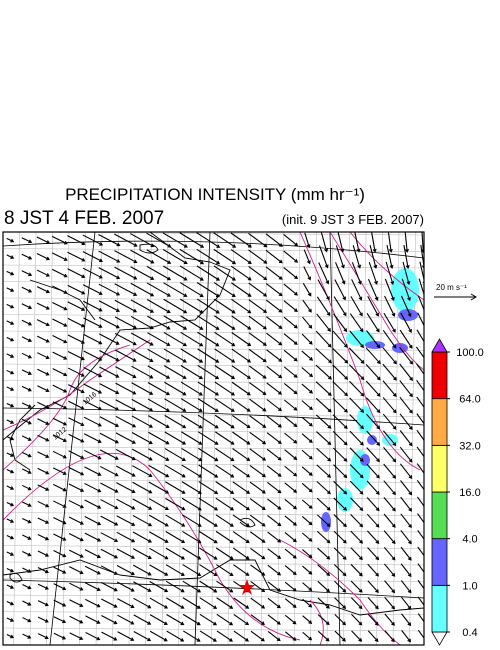  What do you see at coordinates (439, 608) in the screenshot?
I see `colorbar-bin` at bounding box center [439, 608].